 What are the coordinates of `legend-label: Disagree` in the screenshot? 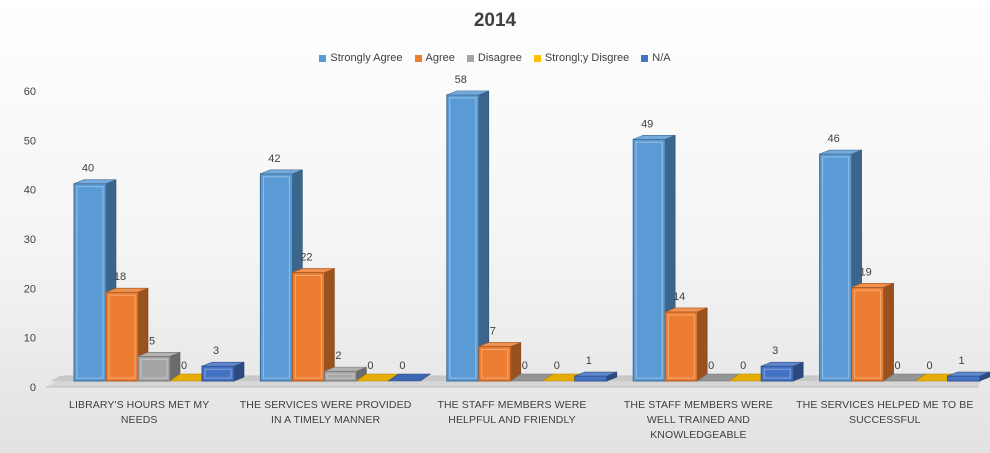 It's located at (499, 58).